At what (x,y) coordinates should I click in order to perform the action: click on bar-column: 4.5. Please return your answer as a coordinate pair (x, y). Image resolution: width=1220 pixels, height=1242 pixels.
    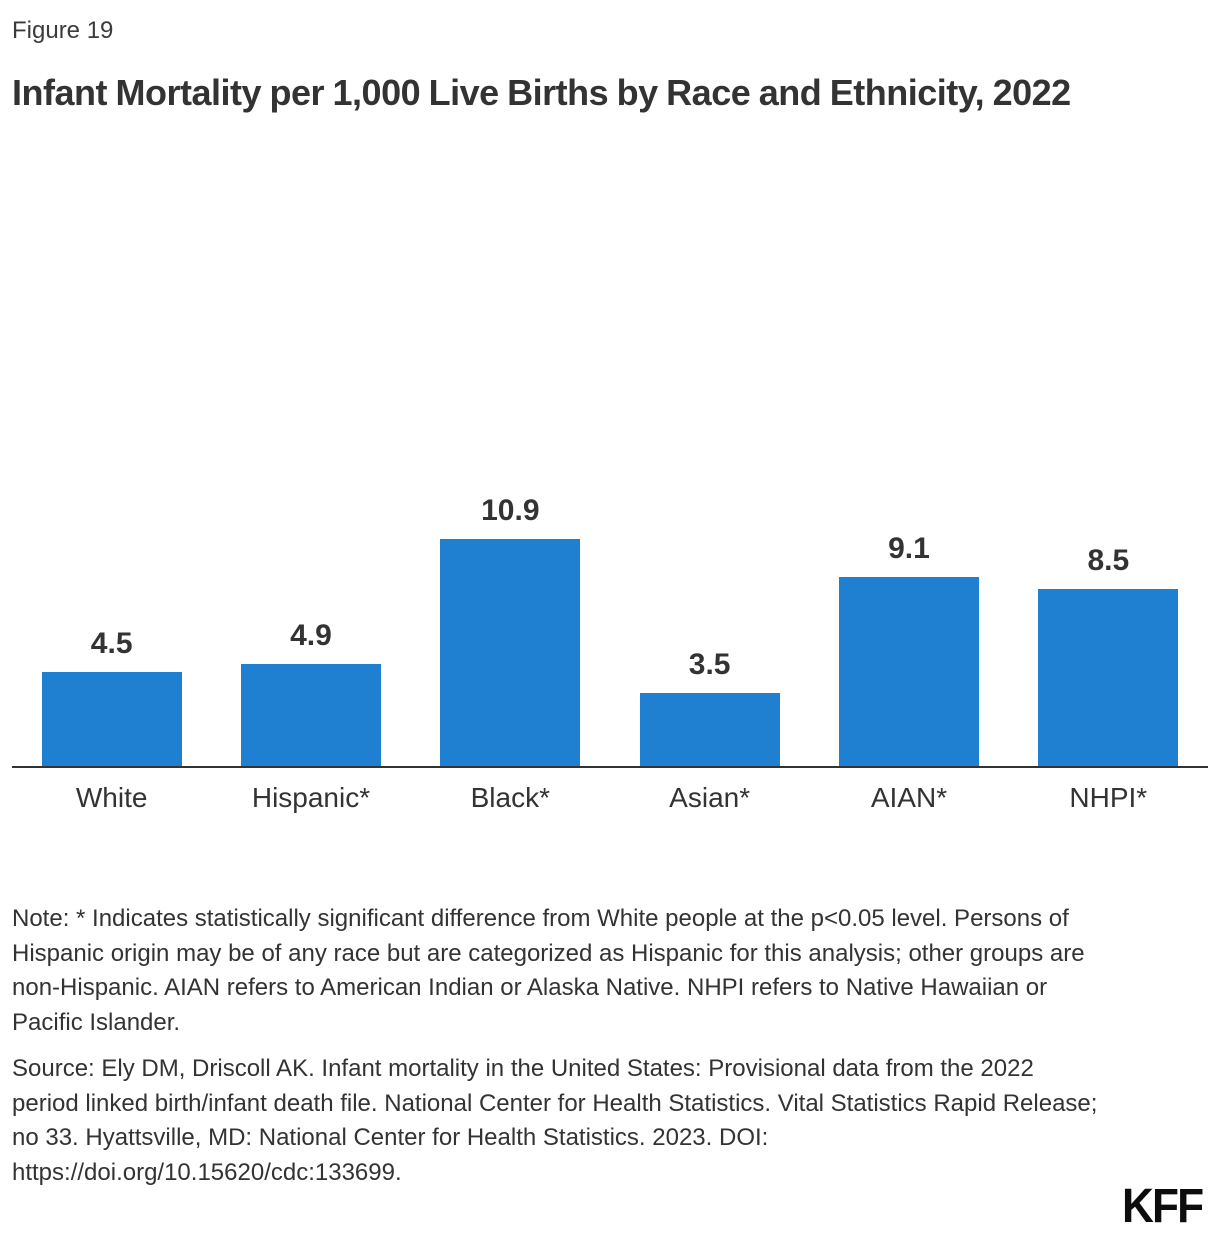
    Looking at the image, I should click on (111, 696).